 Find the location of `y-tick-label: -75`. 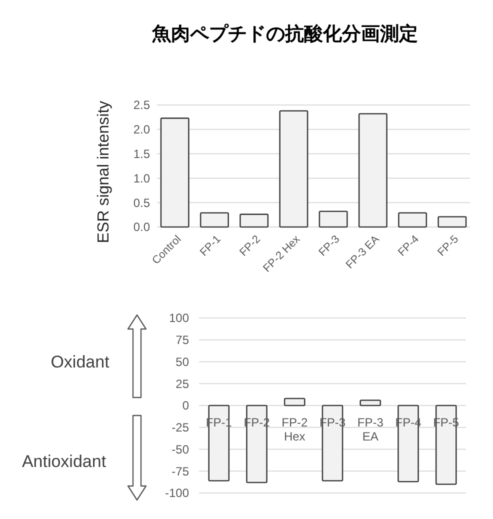

y-tick-label: -75 is located at coordinates (181, 471).